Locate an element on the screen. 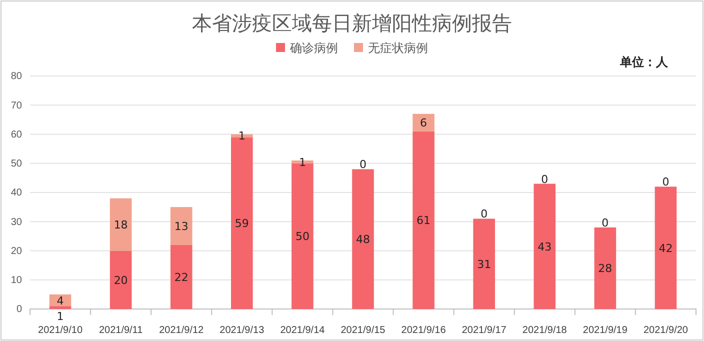 This screenshot has height=341, width=704. x-tick-label: 2021/9/12 is located at coordinates (181, 330).